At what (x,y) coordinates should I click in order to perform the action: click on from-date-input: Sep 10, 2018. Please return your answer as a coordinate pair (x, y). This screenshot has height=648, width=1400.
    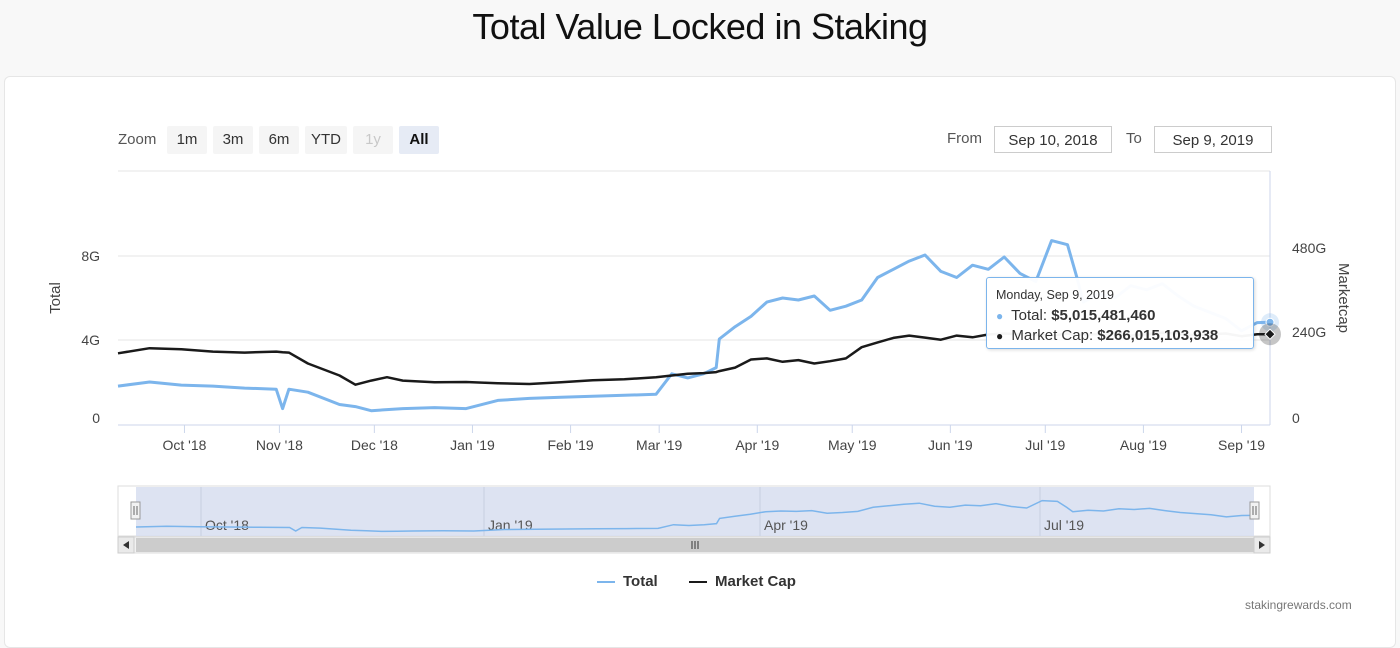
    Looking at the image, I should click on (1053, 139).